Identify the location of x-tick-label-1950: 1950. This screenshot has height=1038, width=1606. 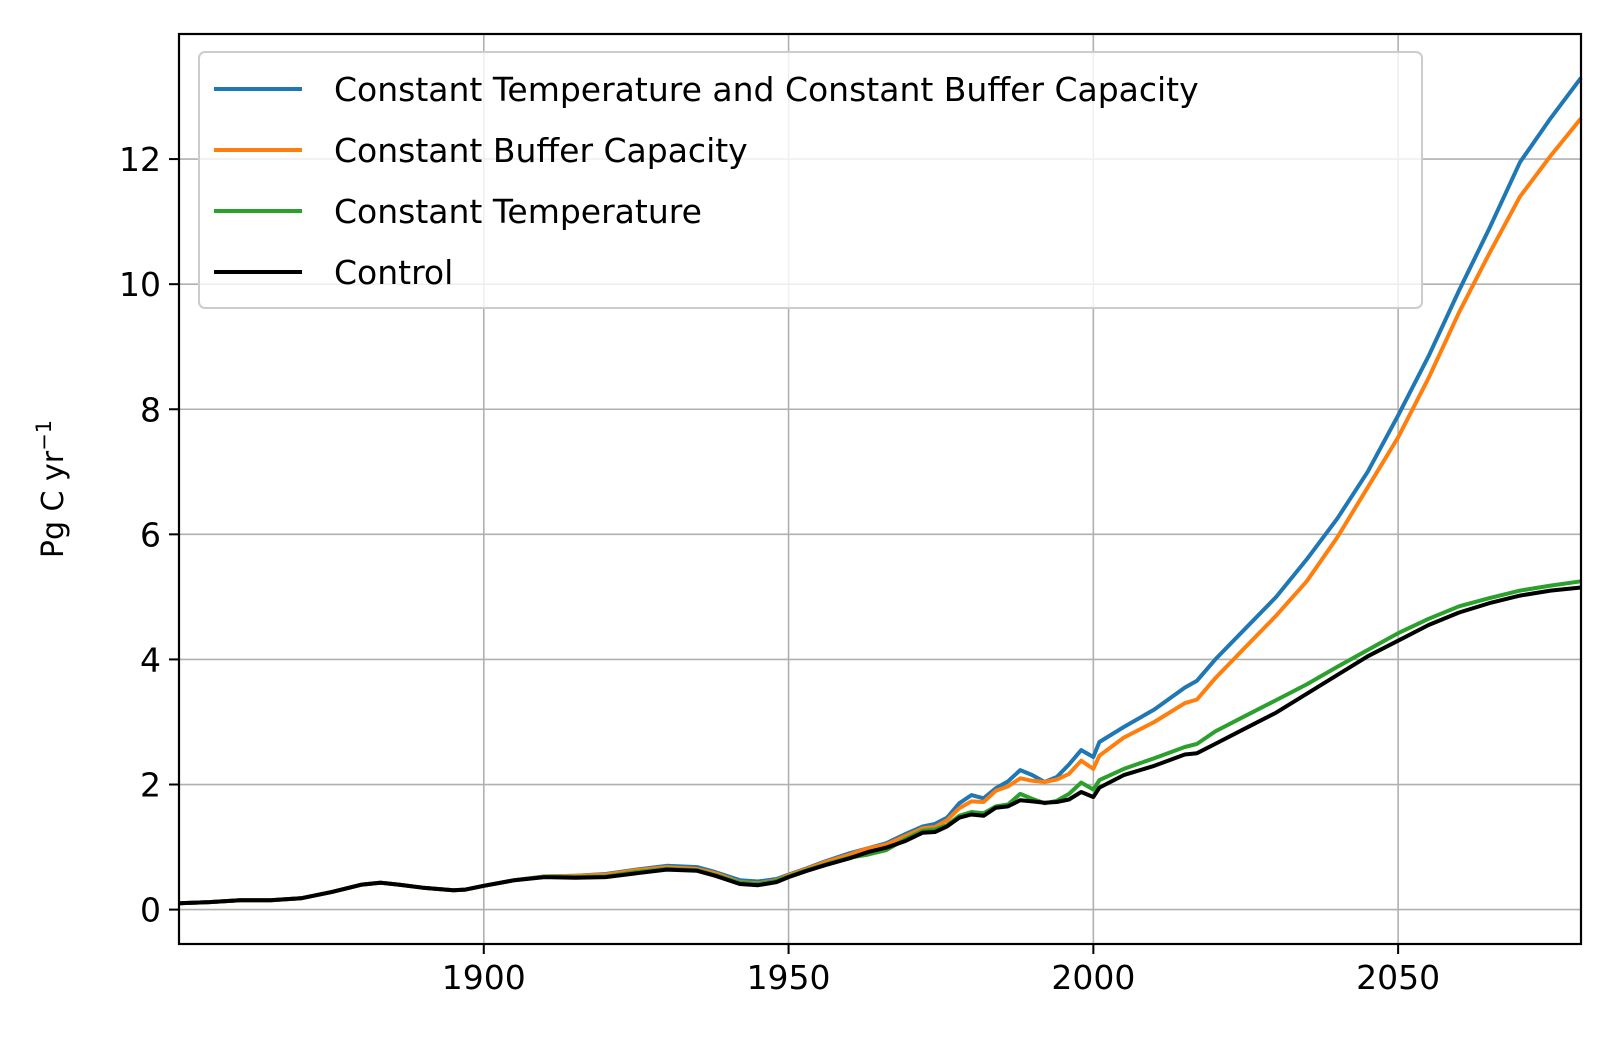
(789, 977).